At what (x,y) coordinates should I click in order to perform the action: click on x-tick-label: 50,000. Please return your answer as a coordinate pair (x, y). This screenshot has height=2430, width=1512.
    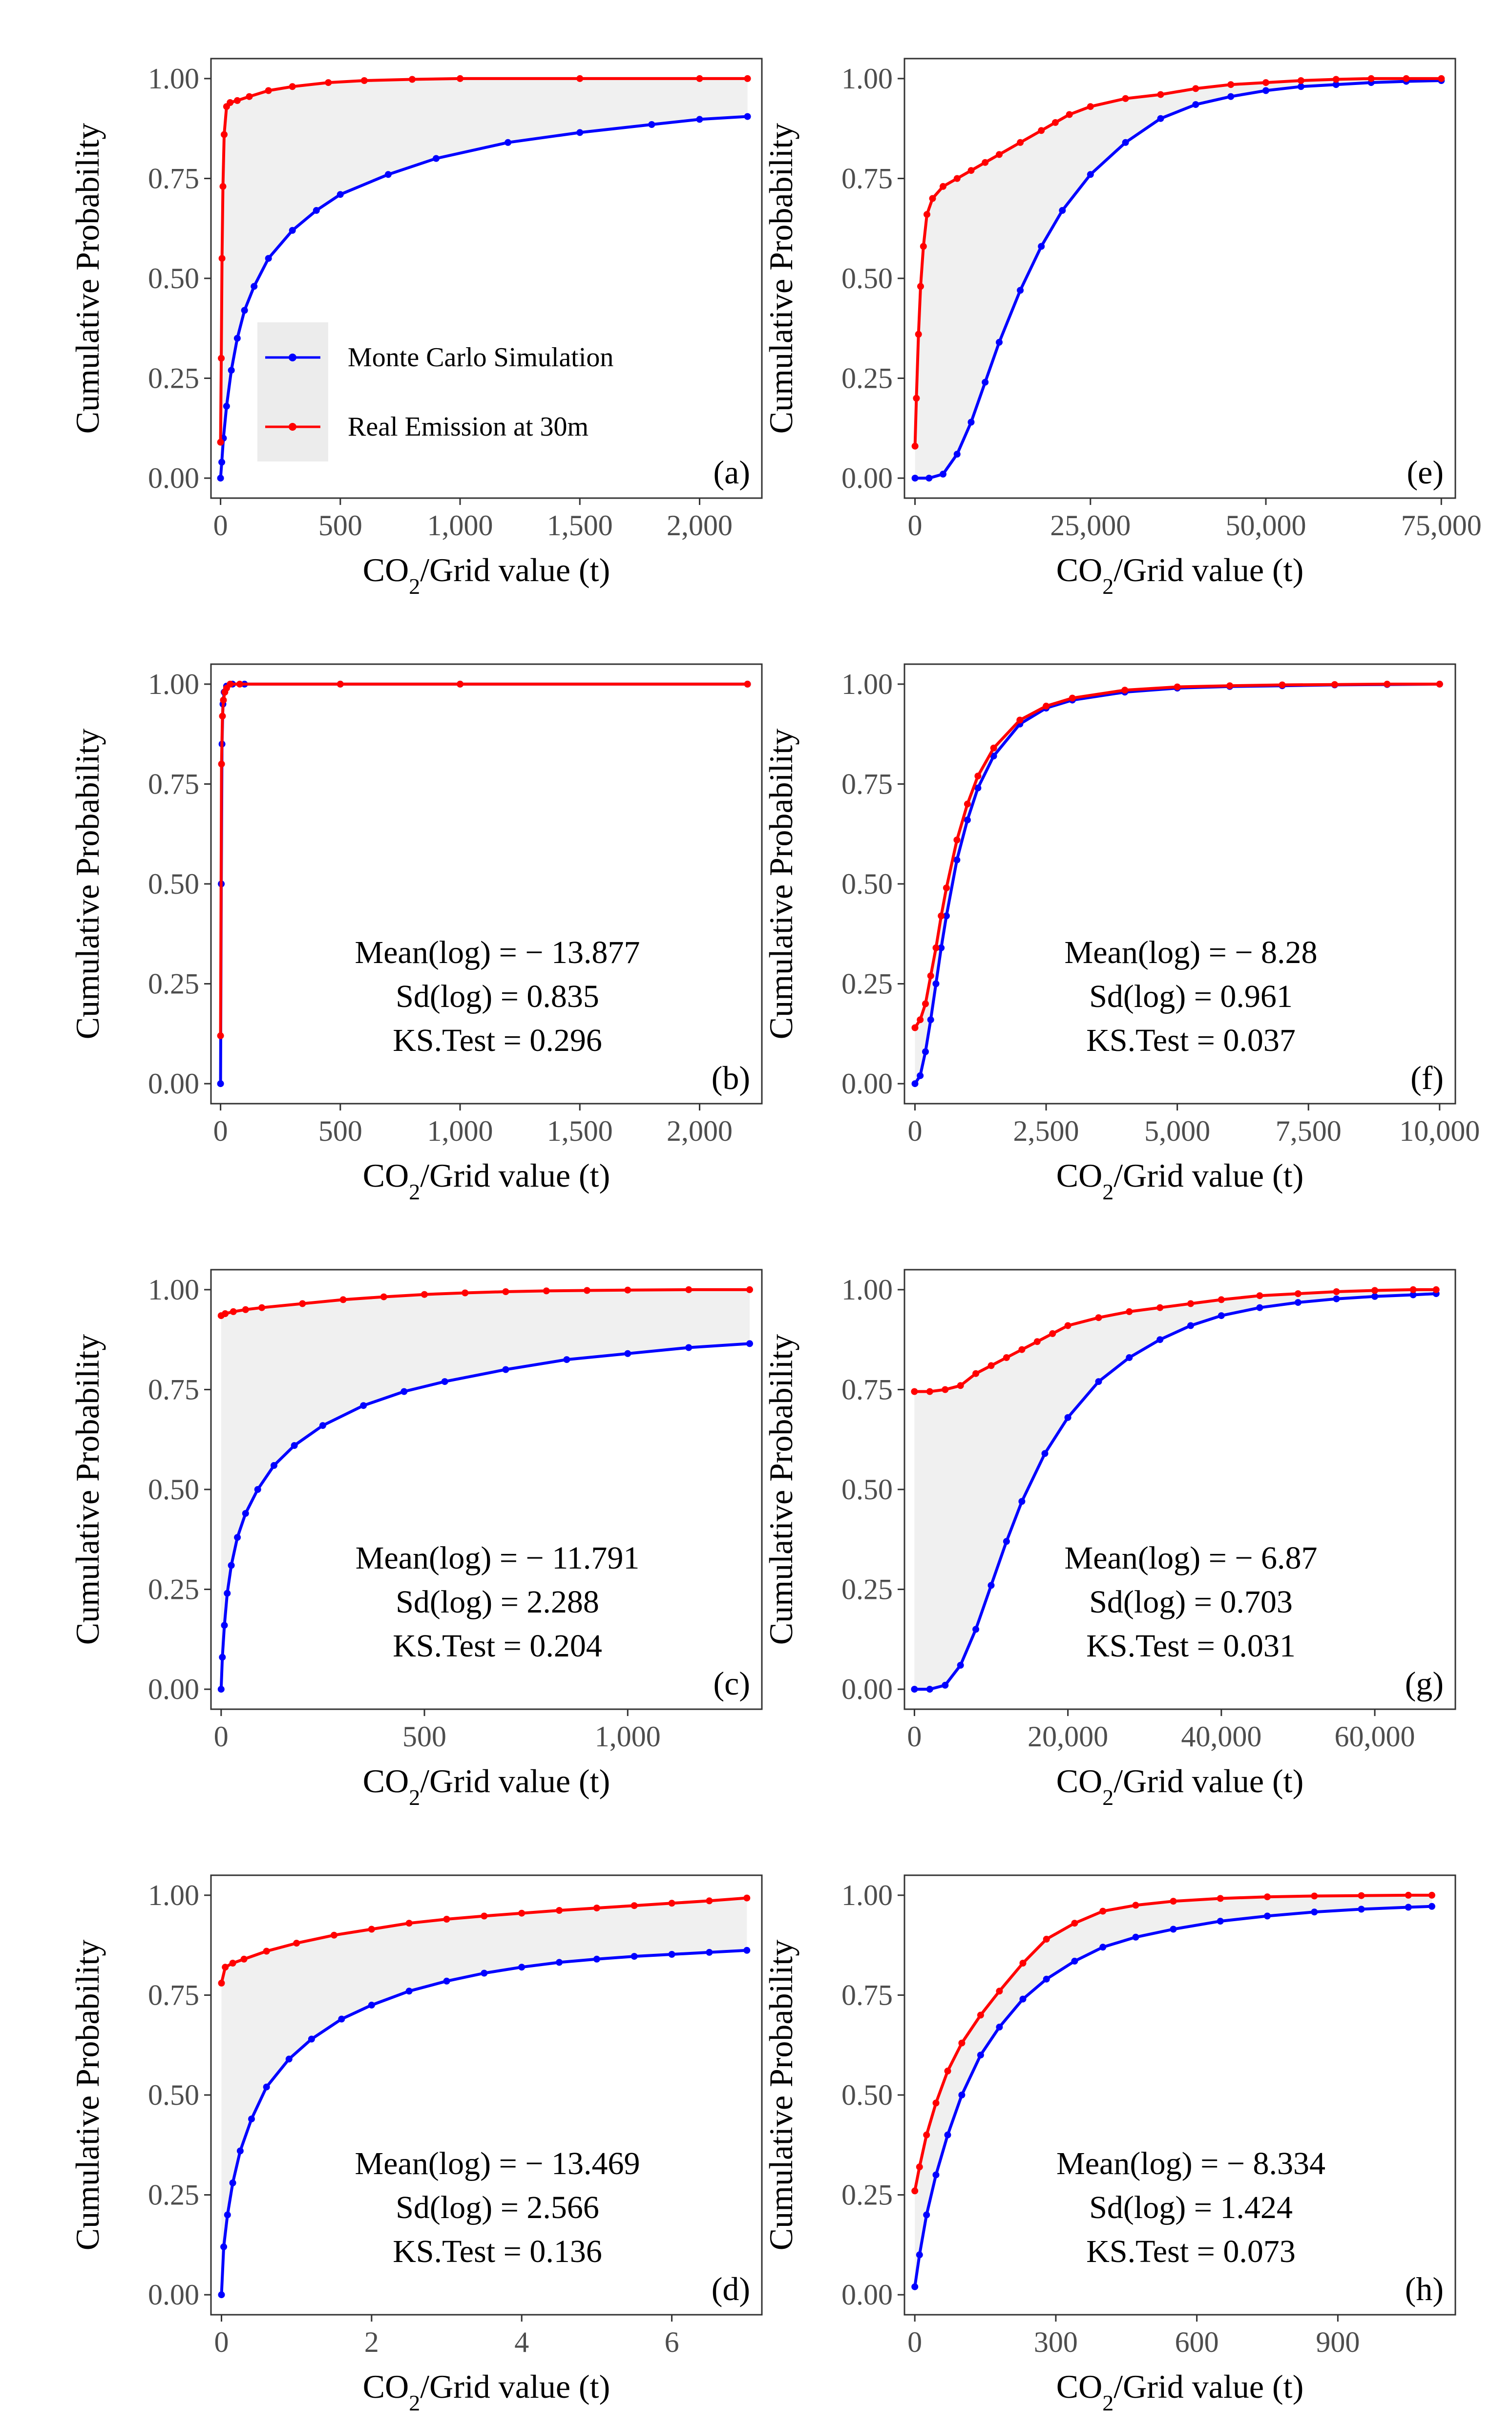
    Looking at the image, I should click on (1266, 525).